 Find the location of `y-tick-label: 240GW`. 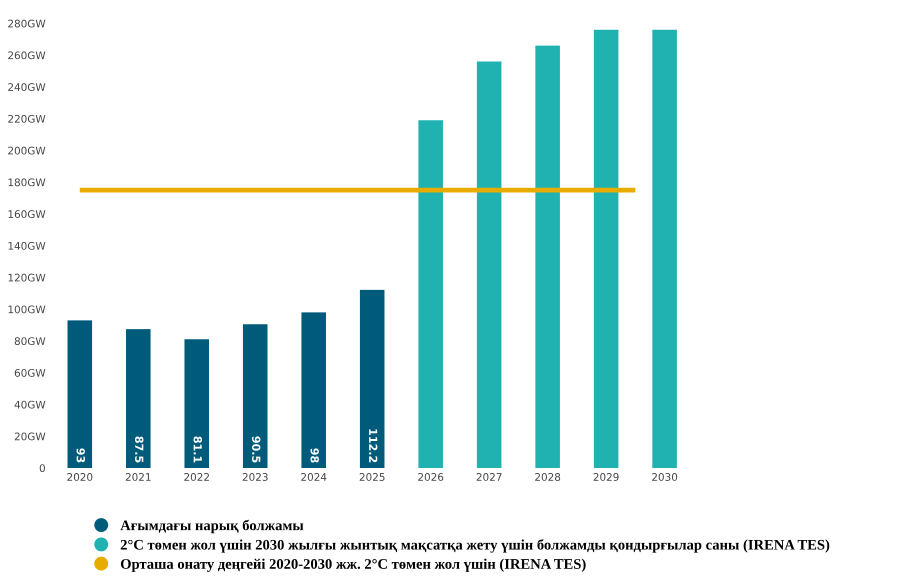

y-tick-label: 240GW is located at coordinates (27, 87).